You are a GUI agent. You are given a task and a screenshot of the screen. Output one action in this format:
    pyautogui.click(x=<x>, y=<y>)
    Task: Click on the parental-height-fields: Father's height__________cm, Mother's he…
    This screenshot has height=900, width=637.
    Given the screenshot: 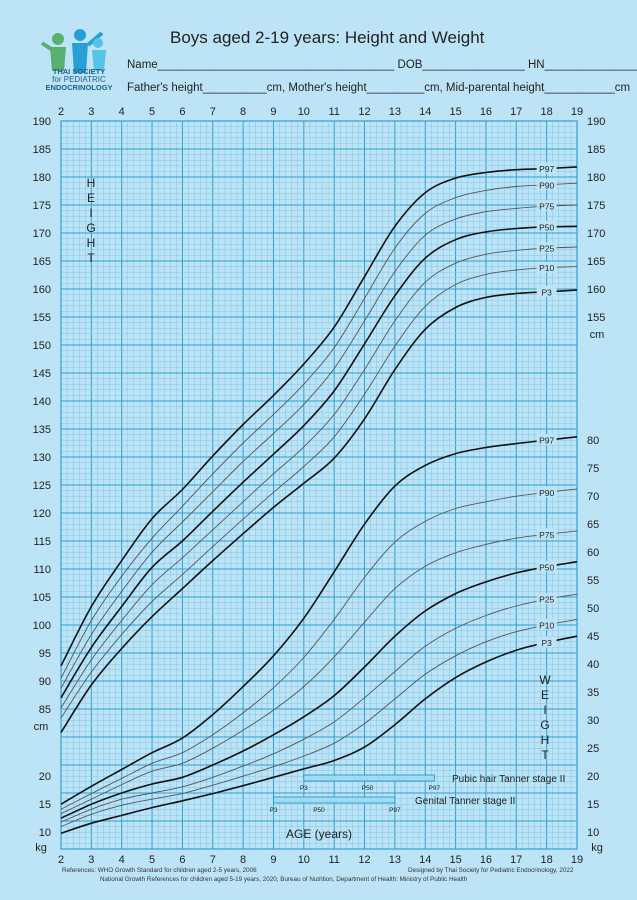 What is the action you would take?
    pyautogui.click(x=379, y=88)
    